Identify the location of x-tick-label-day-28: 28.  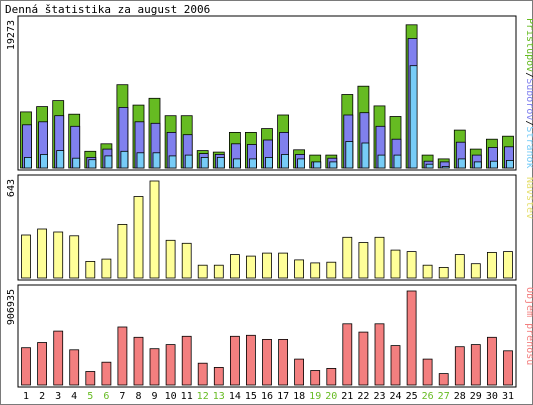
(460, 396).